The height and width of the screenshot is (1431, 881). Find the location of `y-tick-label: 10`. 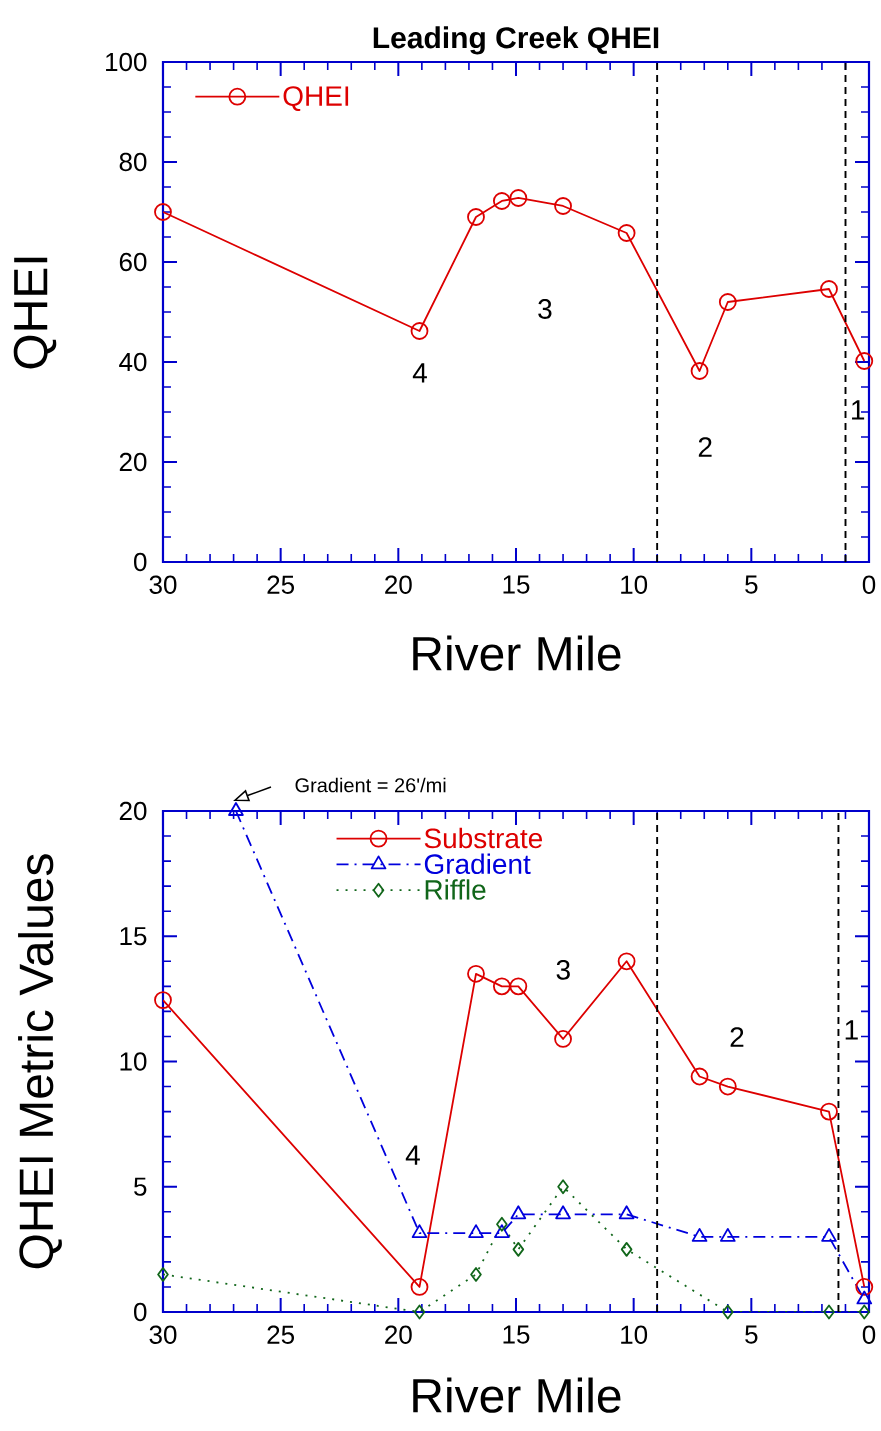

y-tick-label: 10 is located at coordinates (133, 1061).